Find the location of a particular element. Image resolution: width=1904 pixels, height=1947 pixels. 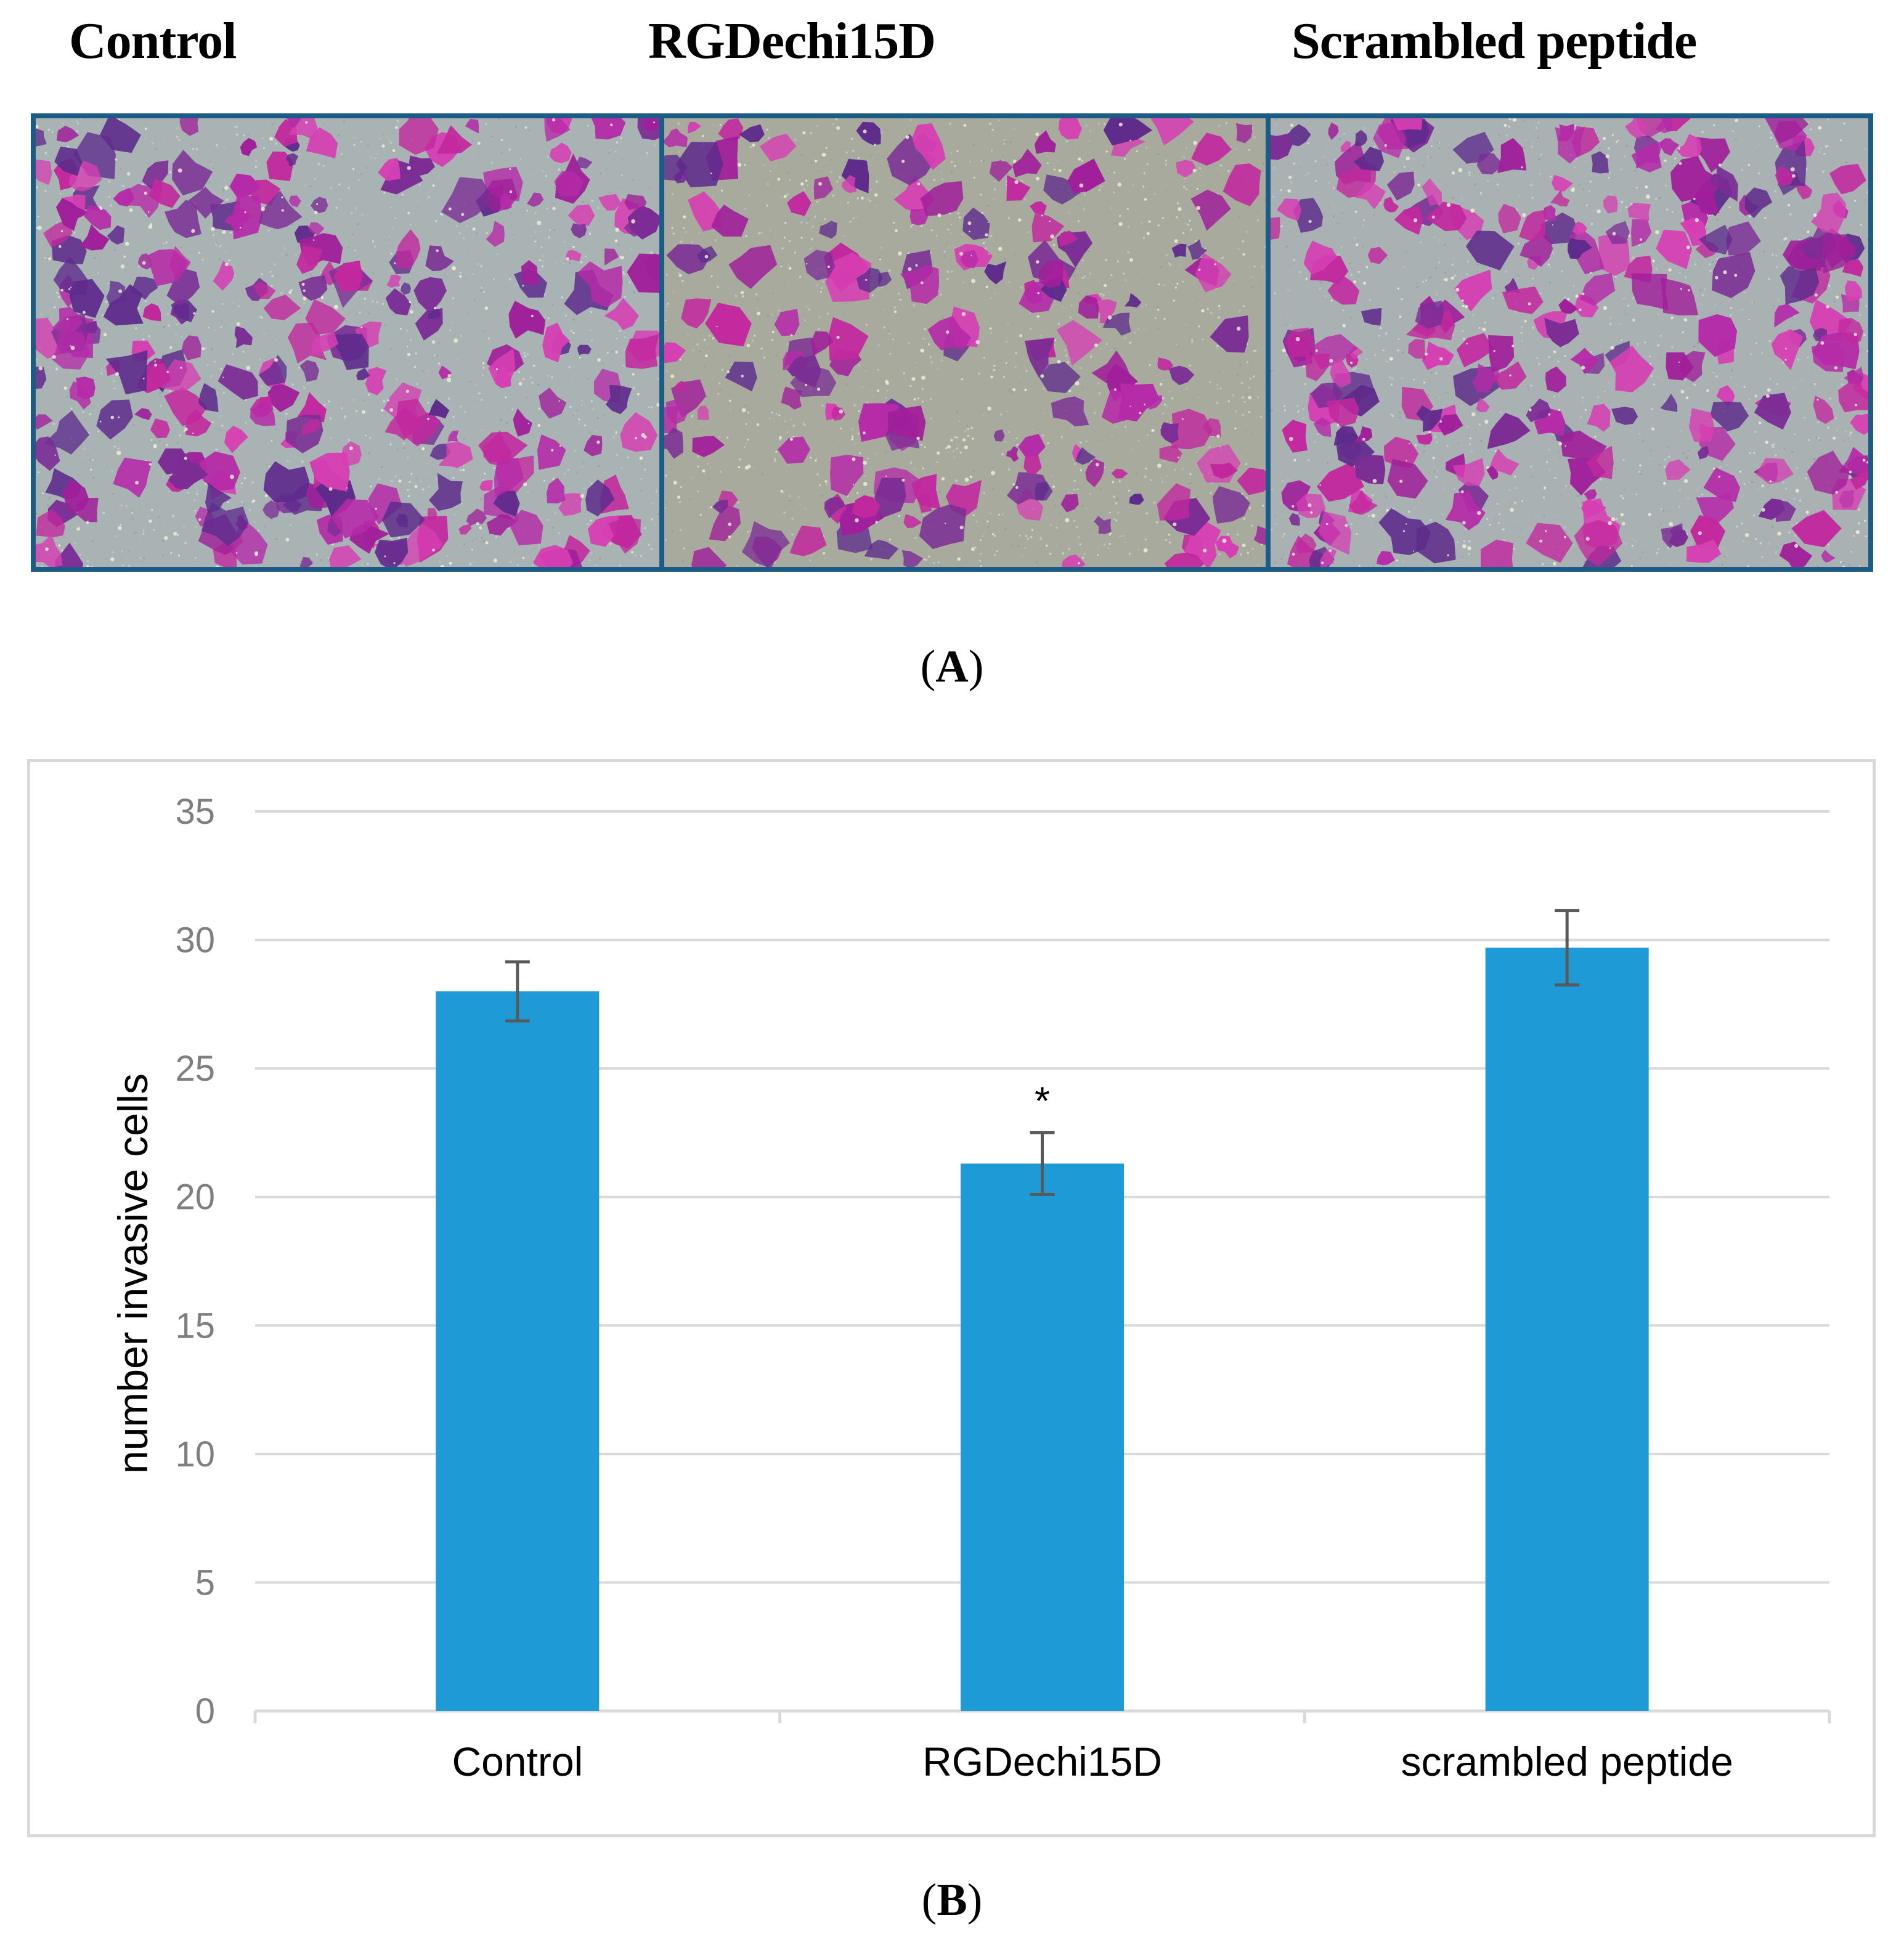

figure-caption-a: (A) is located at coordinates (952, 667).